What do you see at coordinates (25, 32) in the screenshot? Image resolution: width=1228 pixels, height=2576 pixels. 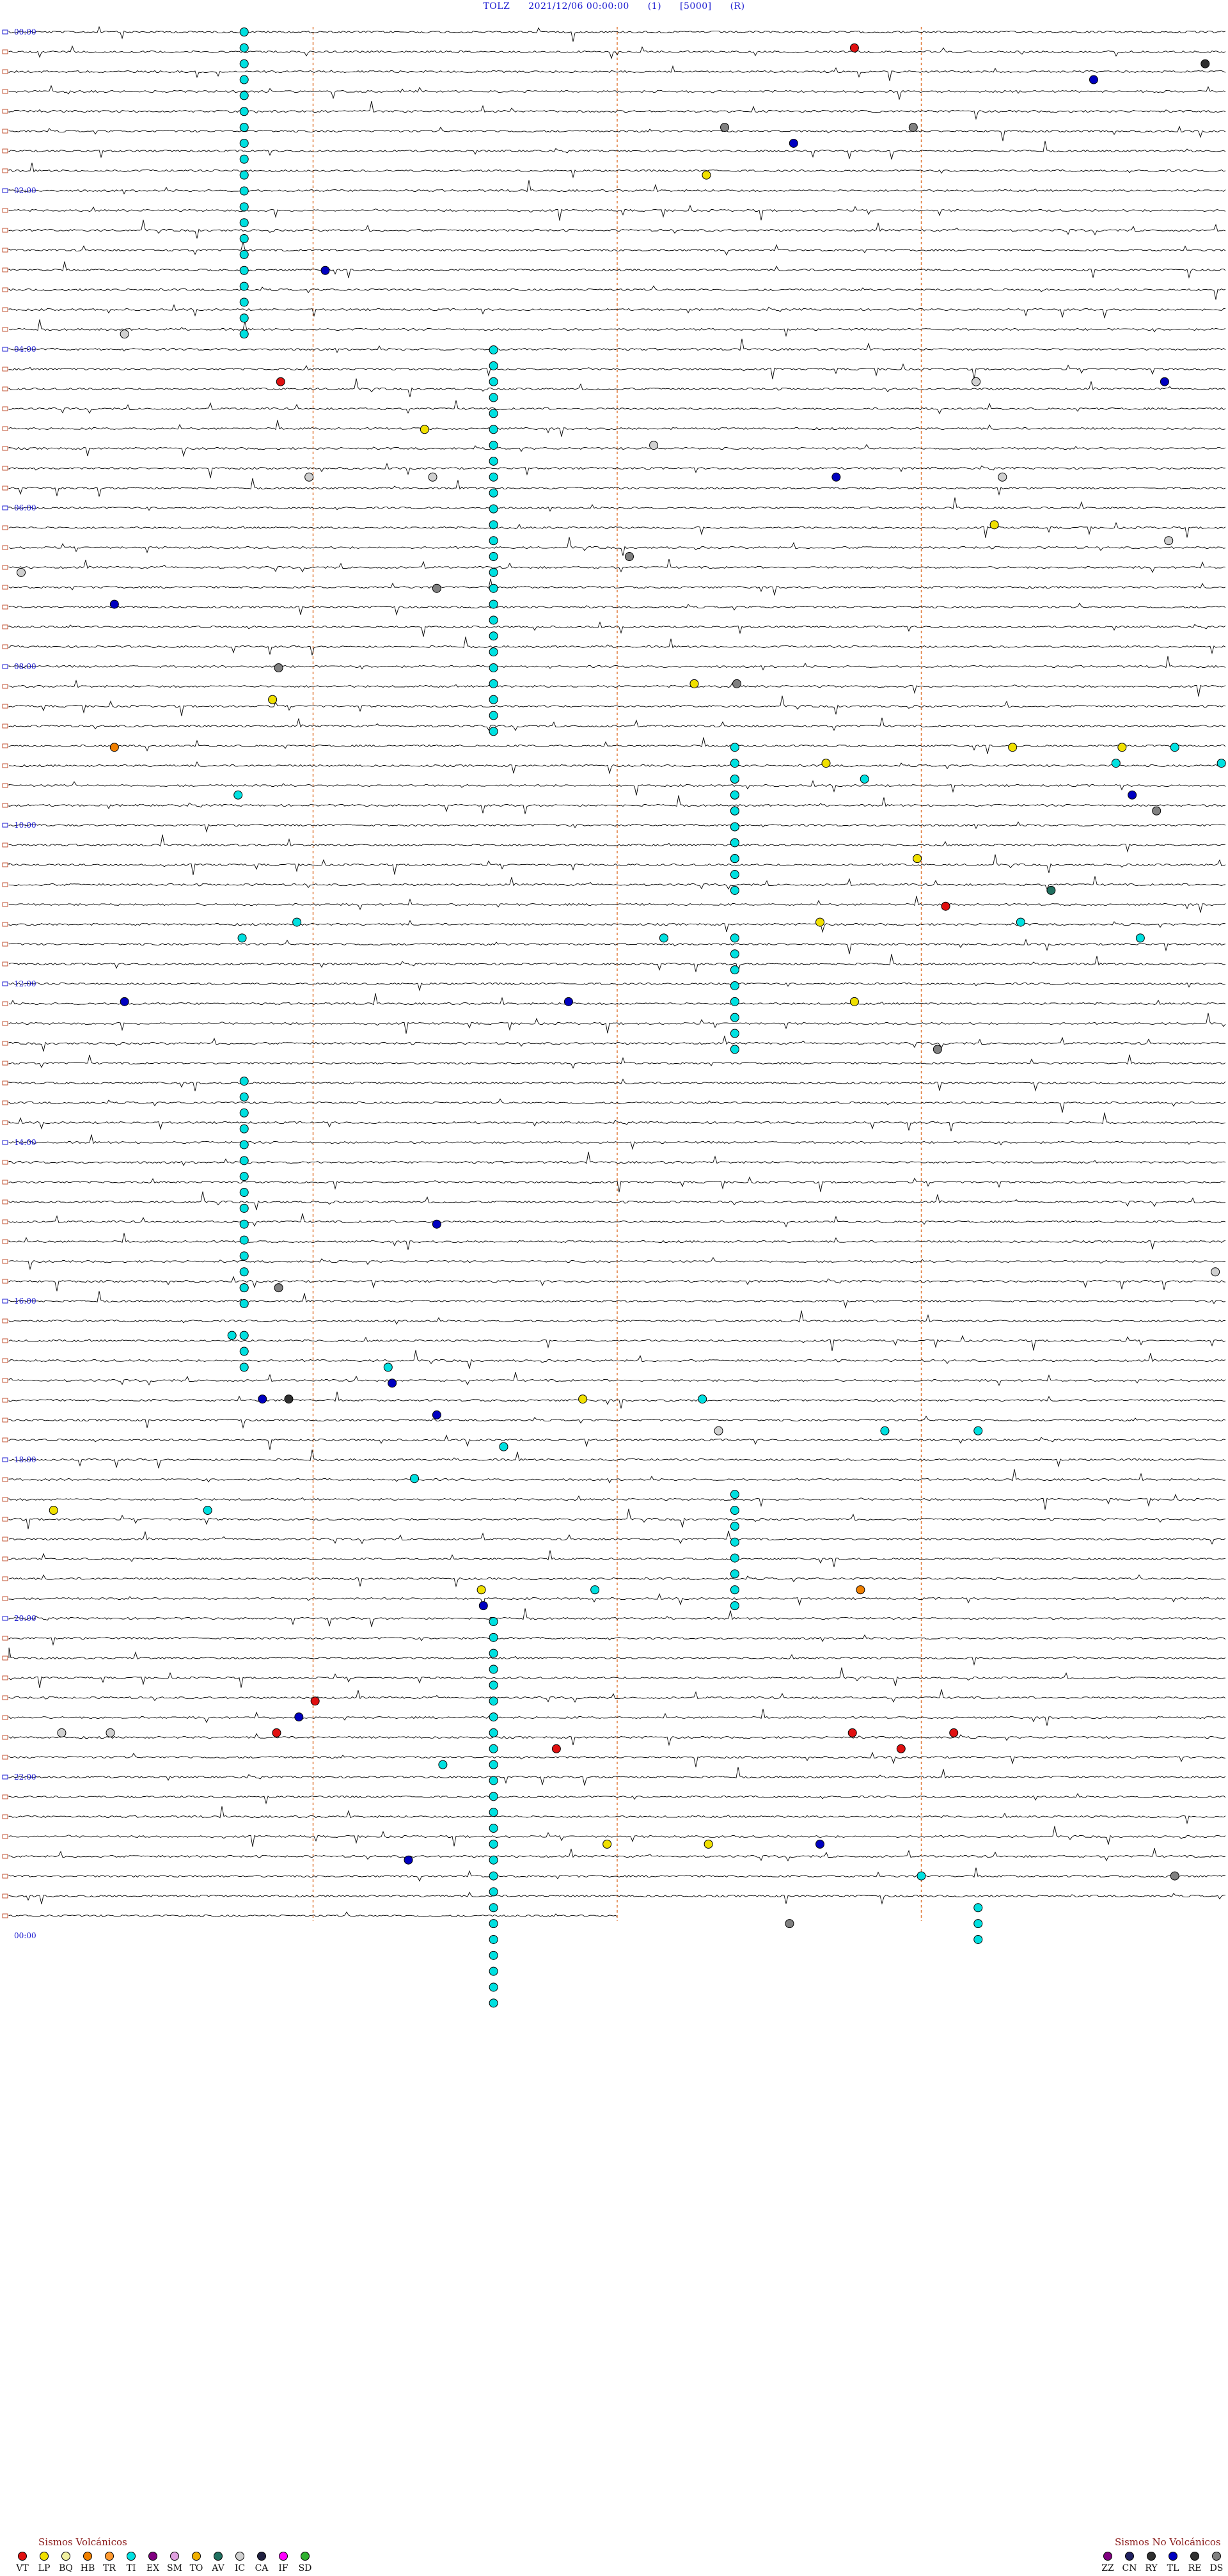 I see `time-label: 00:00` at bounding box center [25, 32].